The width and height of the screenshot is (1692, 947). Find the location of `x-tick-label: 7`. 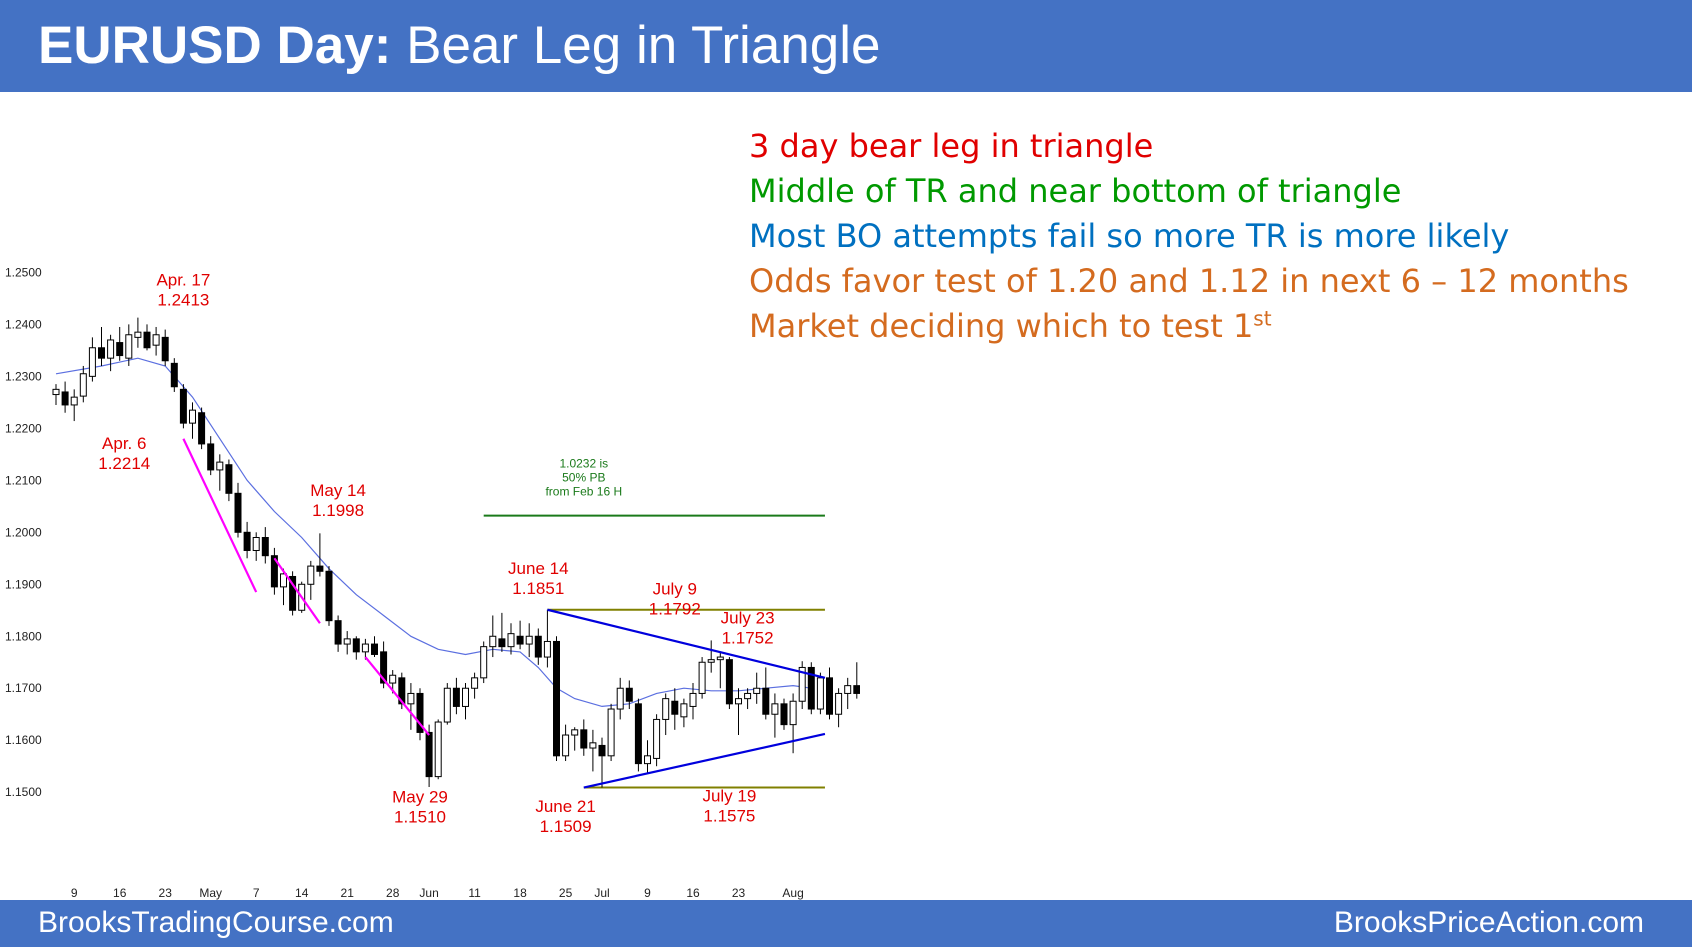

x-tick-label: 7 is located at coordinates (256, 893).